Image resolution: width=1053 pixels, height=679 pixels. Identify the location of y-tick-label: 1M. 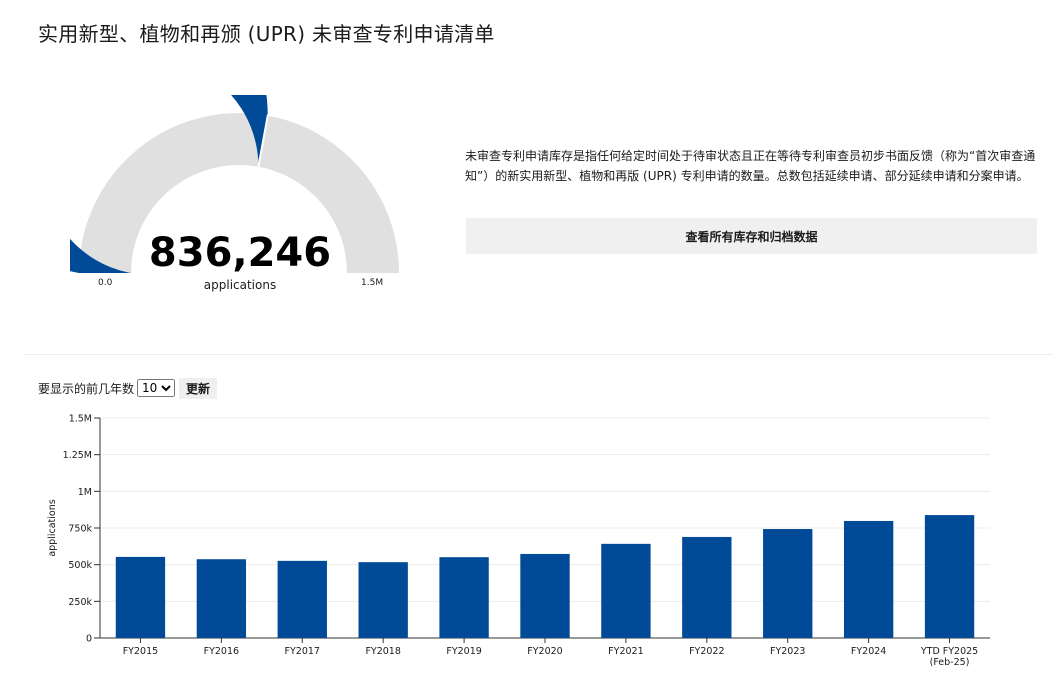
(85, 492).